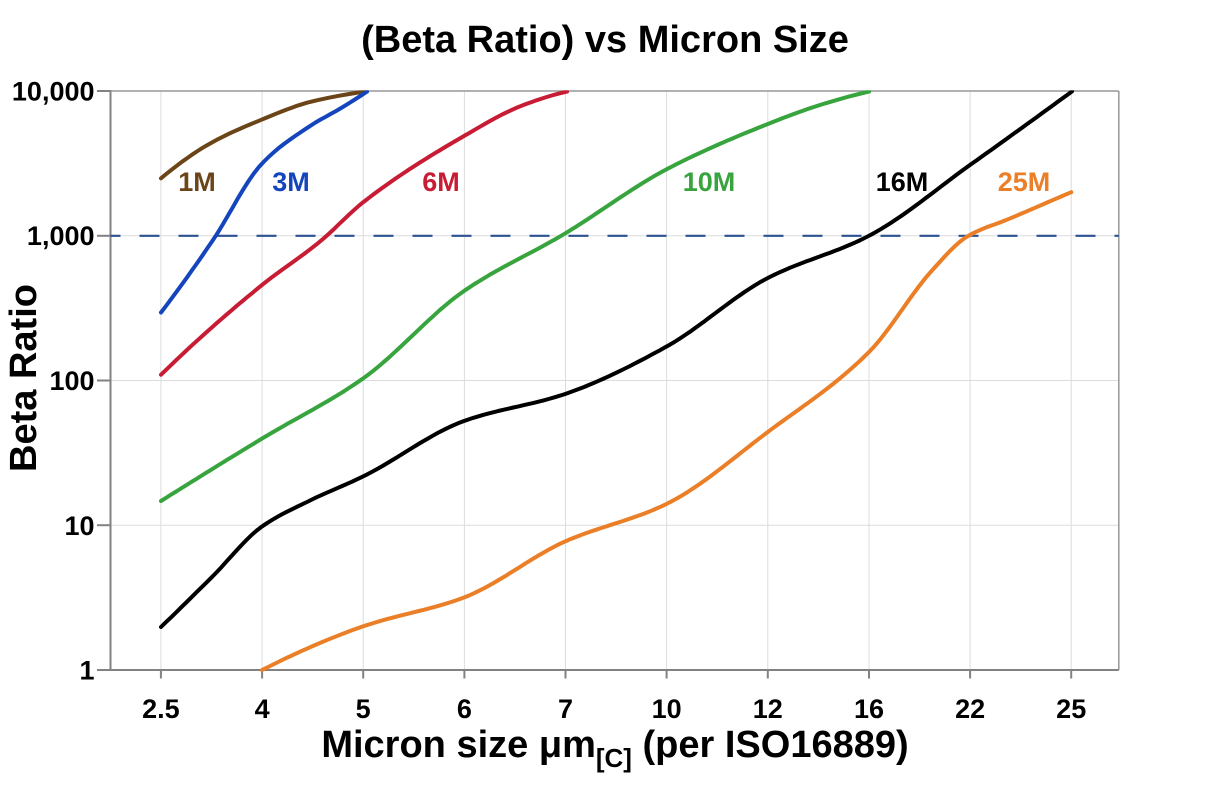 The image size is (1216, 792). I want to click on svg-text: 100, so click(71, 381).